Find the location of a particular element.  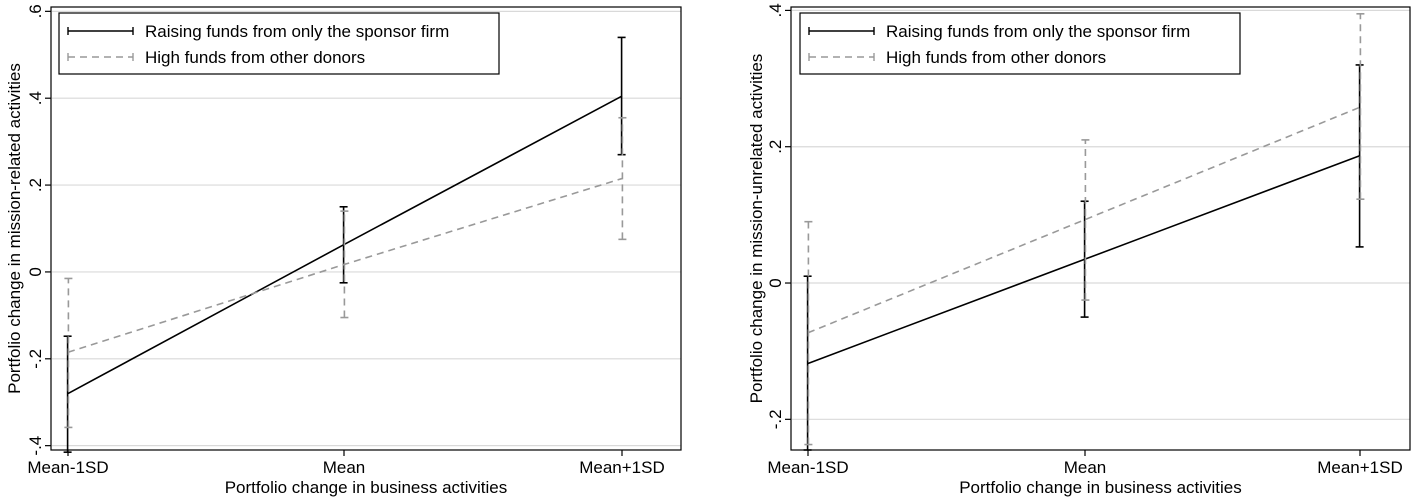

y-tick-label: .6 is located at coordinates (35, 11).